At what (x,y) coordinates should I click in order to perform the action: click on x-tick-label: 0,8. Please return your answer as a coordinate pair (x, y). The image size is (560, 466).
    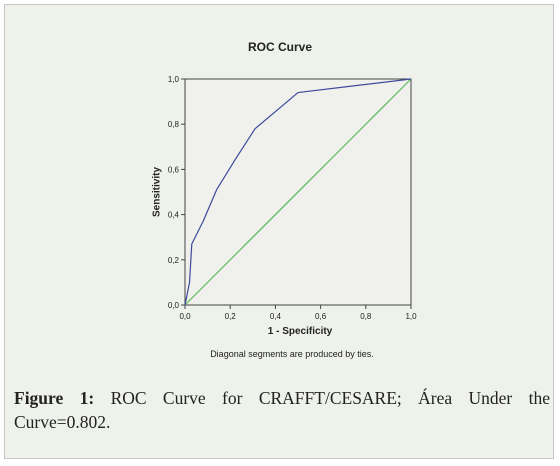
    Looking at the image, I should click on (366, 316).